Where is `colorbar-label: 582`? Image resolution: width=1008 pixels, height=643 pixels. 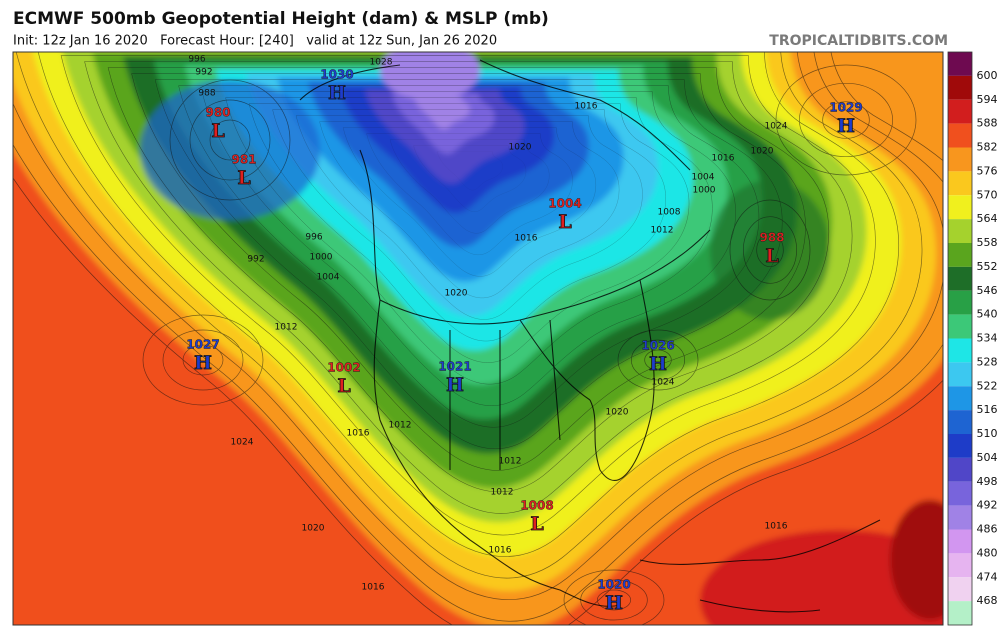
colorbar-label: 582 is located at coordinates (987, 147).